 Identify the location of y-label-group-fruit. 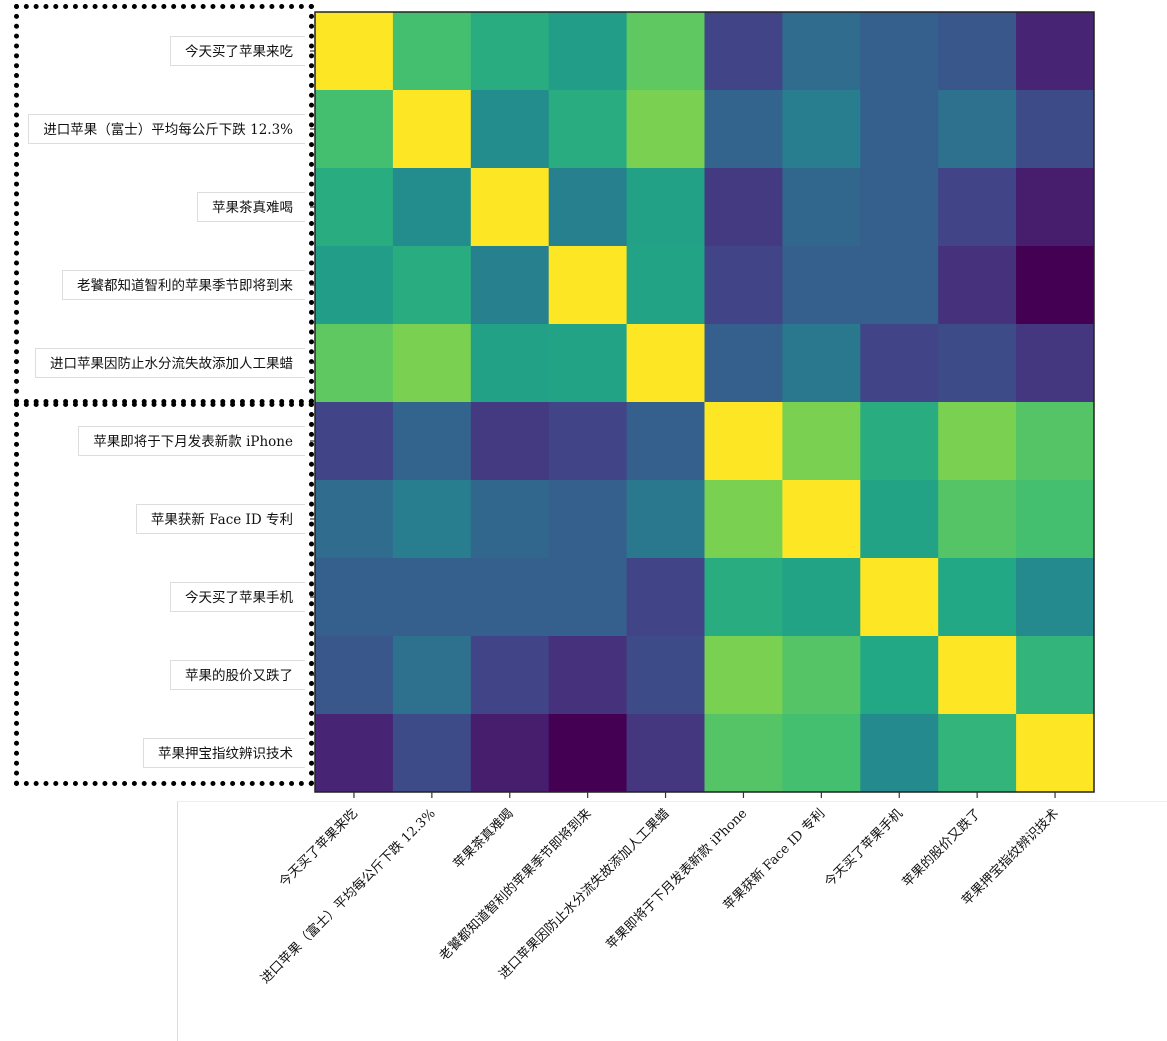
(164, 204).